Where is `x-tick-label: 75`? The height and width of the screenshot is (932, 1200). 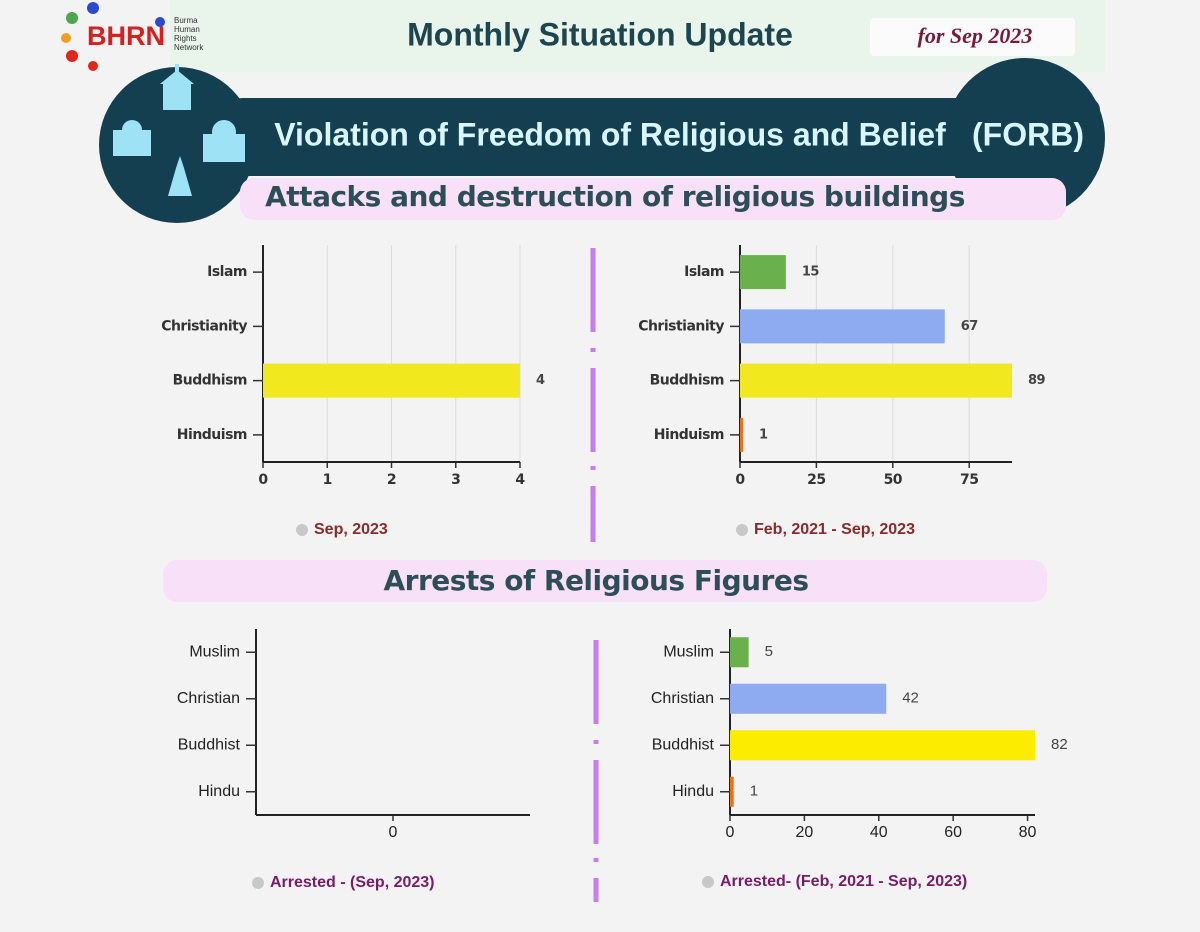 x-tick-label: 75 is located at coordinates (969, 480).